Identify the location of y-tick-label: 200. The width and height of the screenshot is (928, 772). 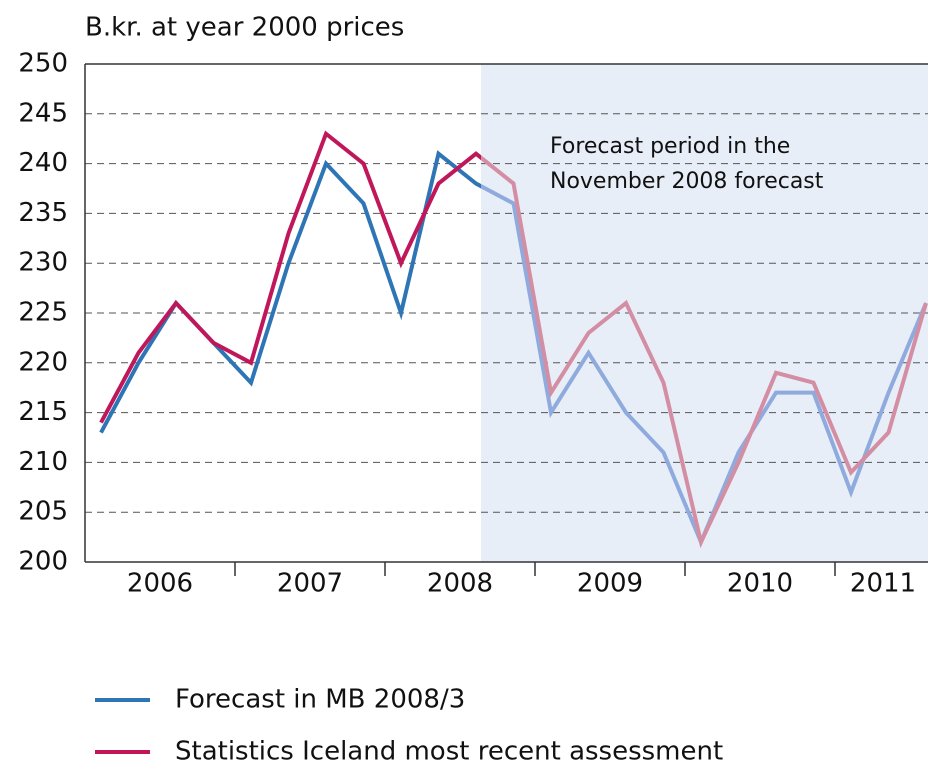
(43, 562).